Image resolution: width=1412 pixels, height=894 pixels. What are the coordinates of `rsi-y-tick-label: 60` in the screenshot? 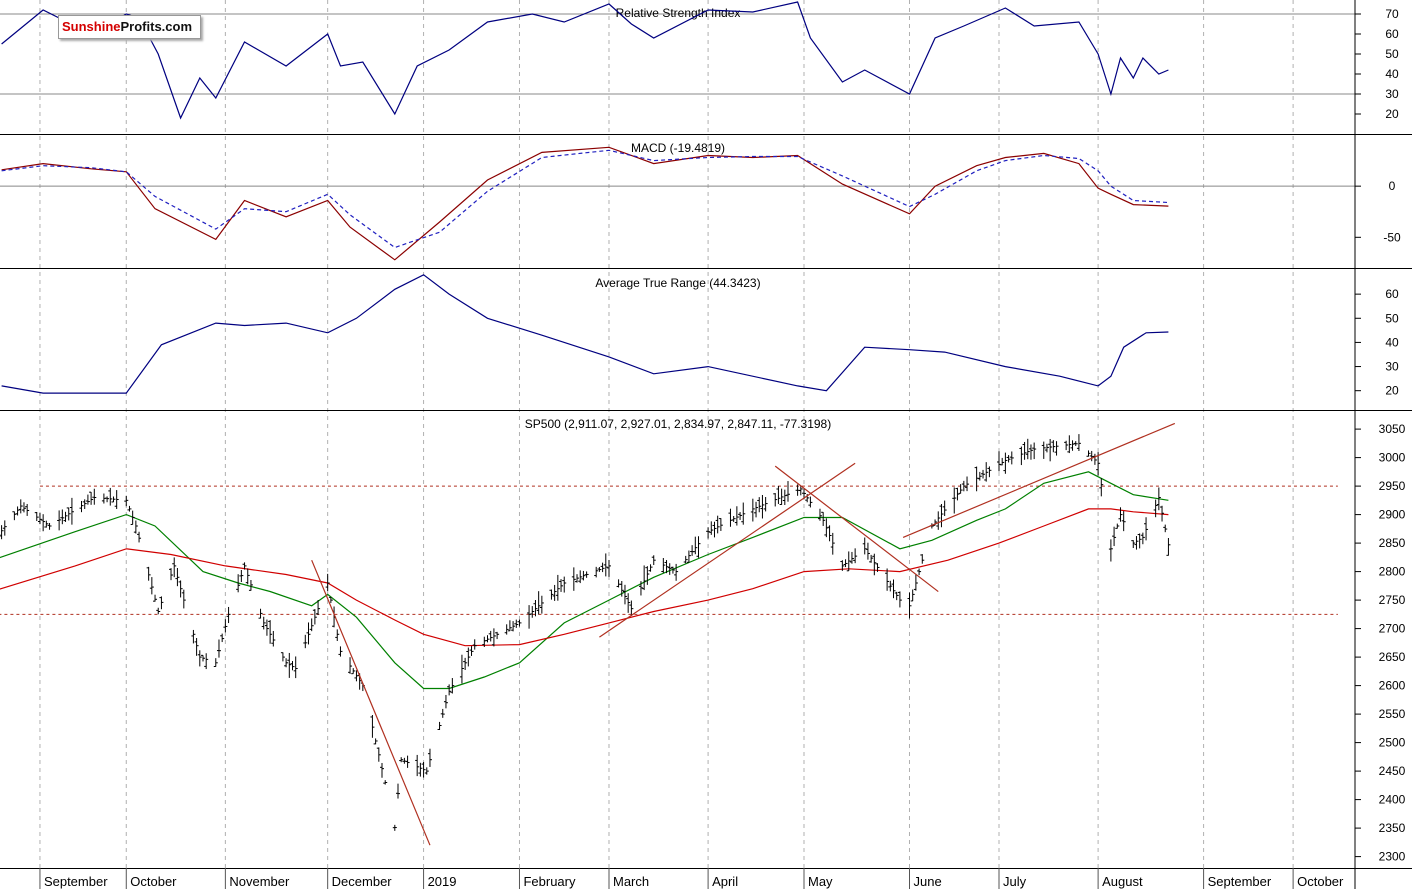 It's located at (1392, 34).